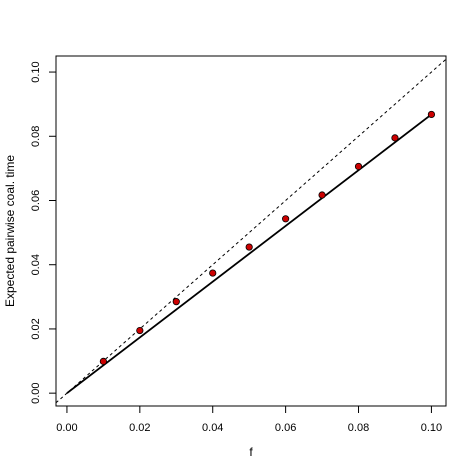 This screenshot has height=474, width=474. What do you see at coordinates (139, 428) in the screenshot?
I see `x-tick-label: 0.02` at bounding box center [139, 428].